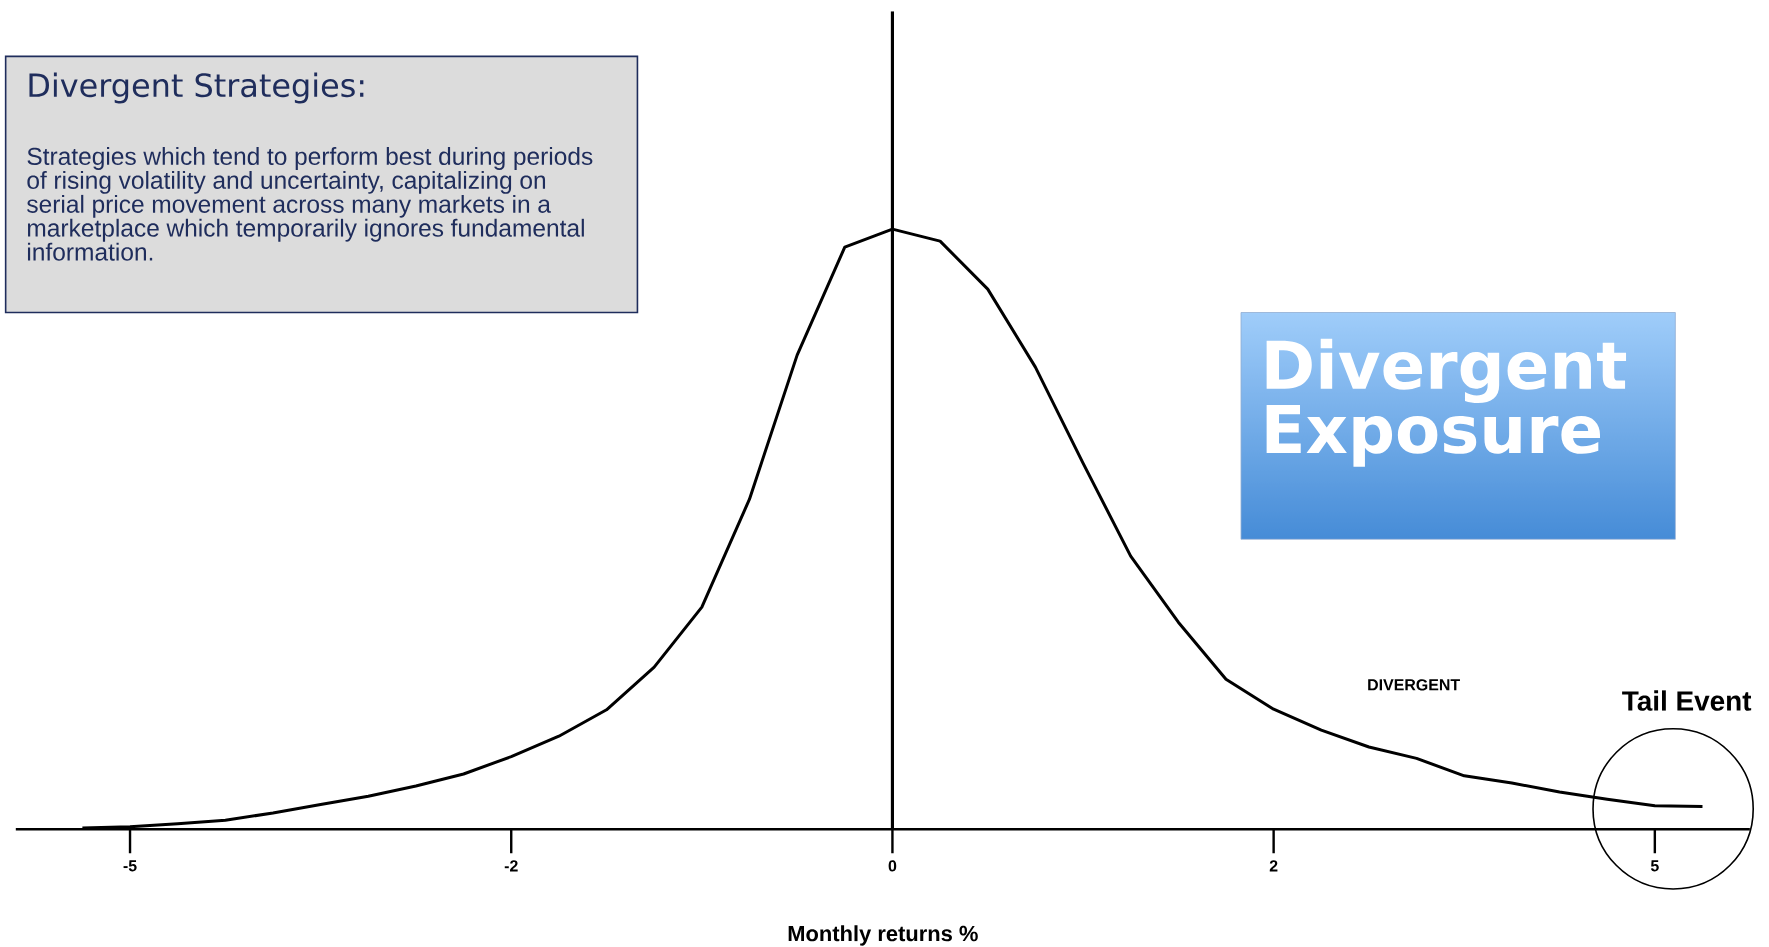  What do you see at coordinates (892, 866) in the screenshot?
I see `x-tick-label: 0` at bounding box center [892, 866].